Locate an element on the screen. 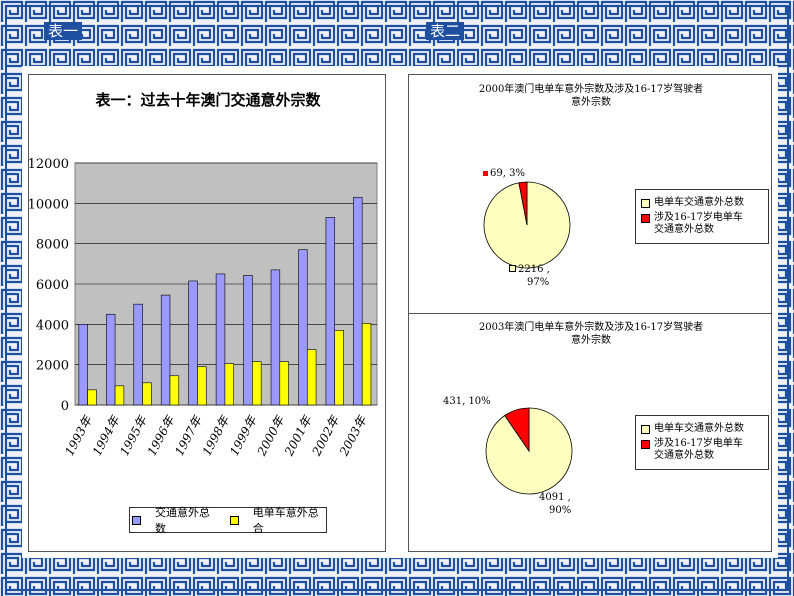 The image size is (794, 596). bar-chart-legend: 交通意外总数 电单车意外总合 is located at coordinates (228, 520).